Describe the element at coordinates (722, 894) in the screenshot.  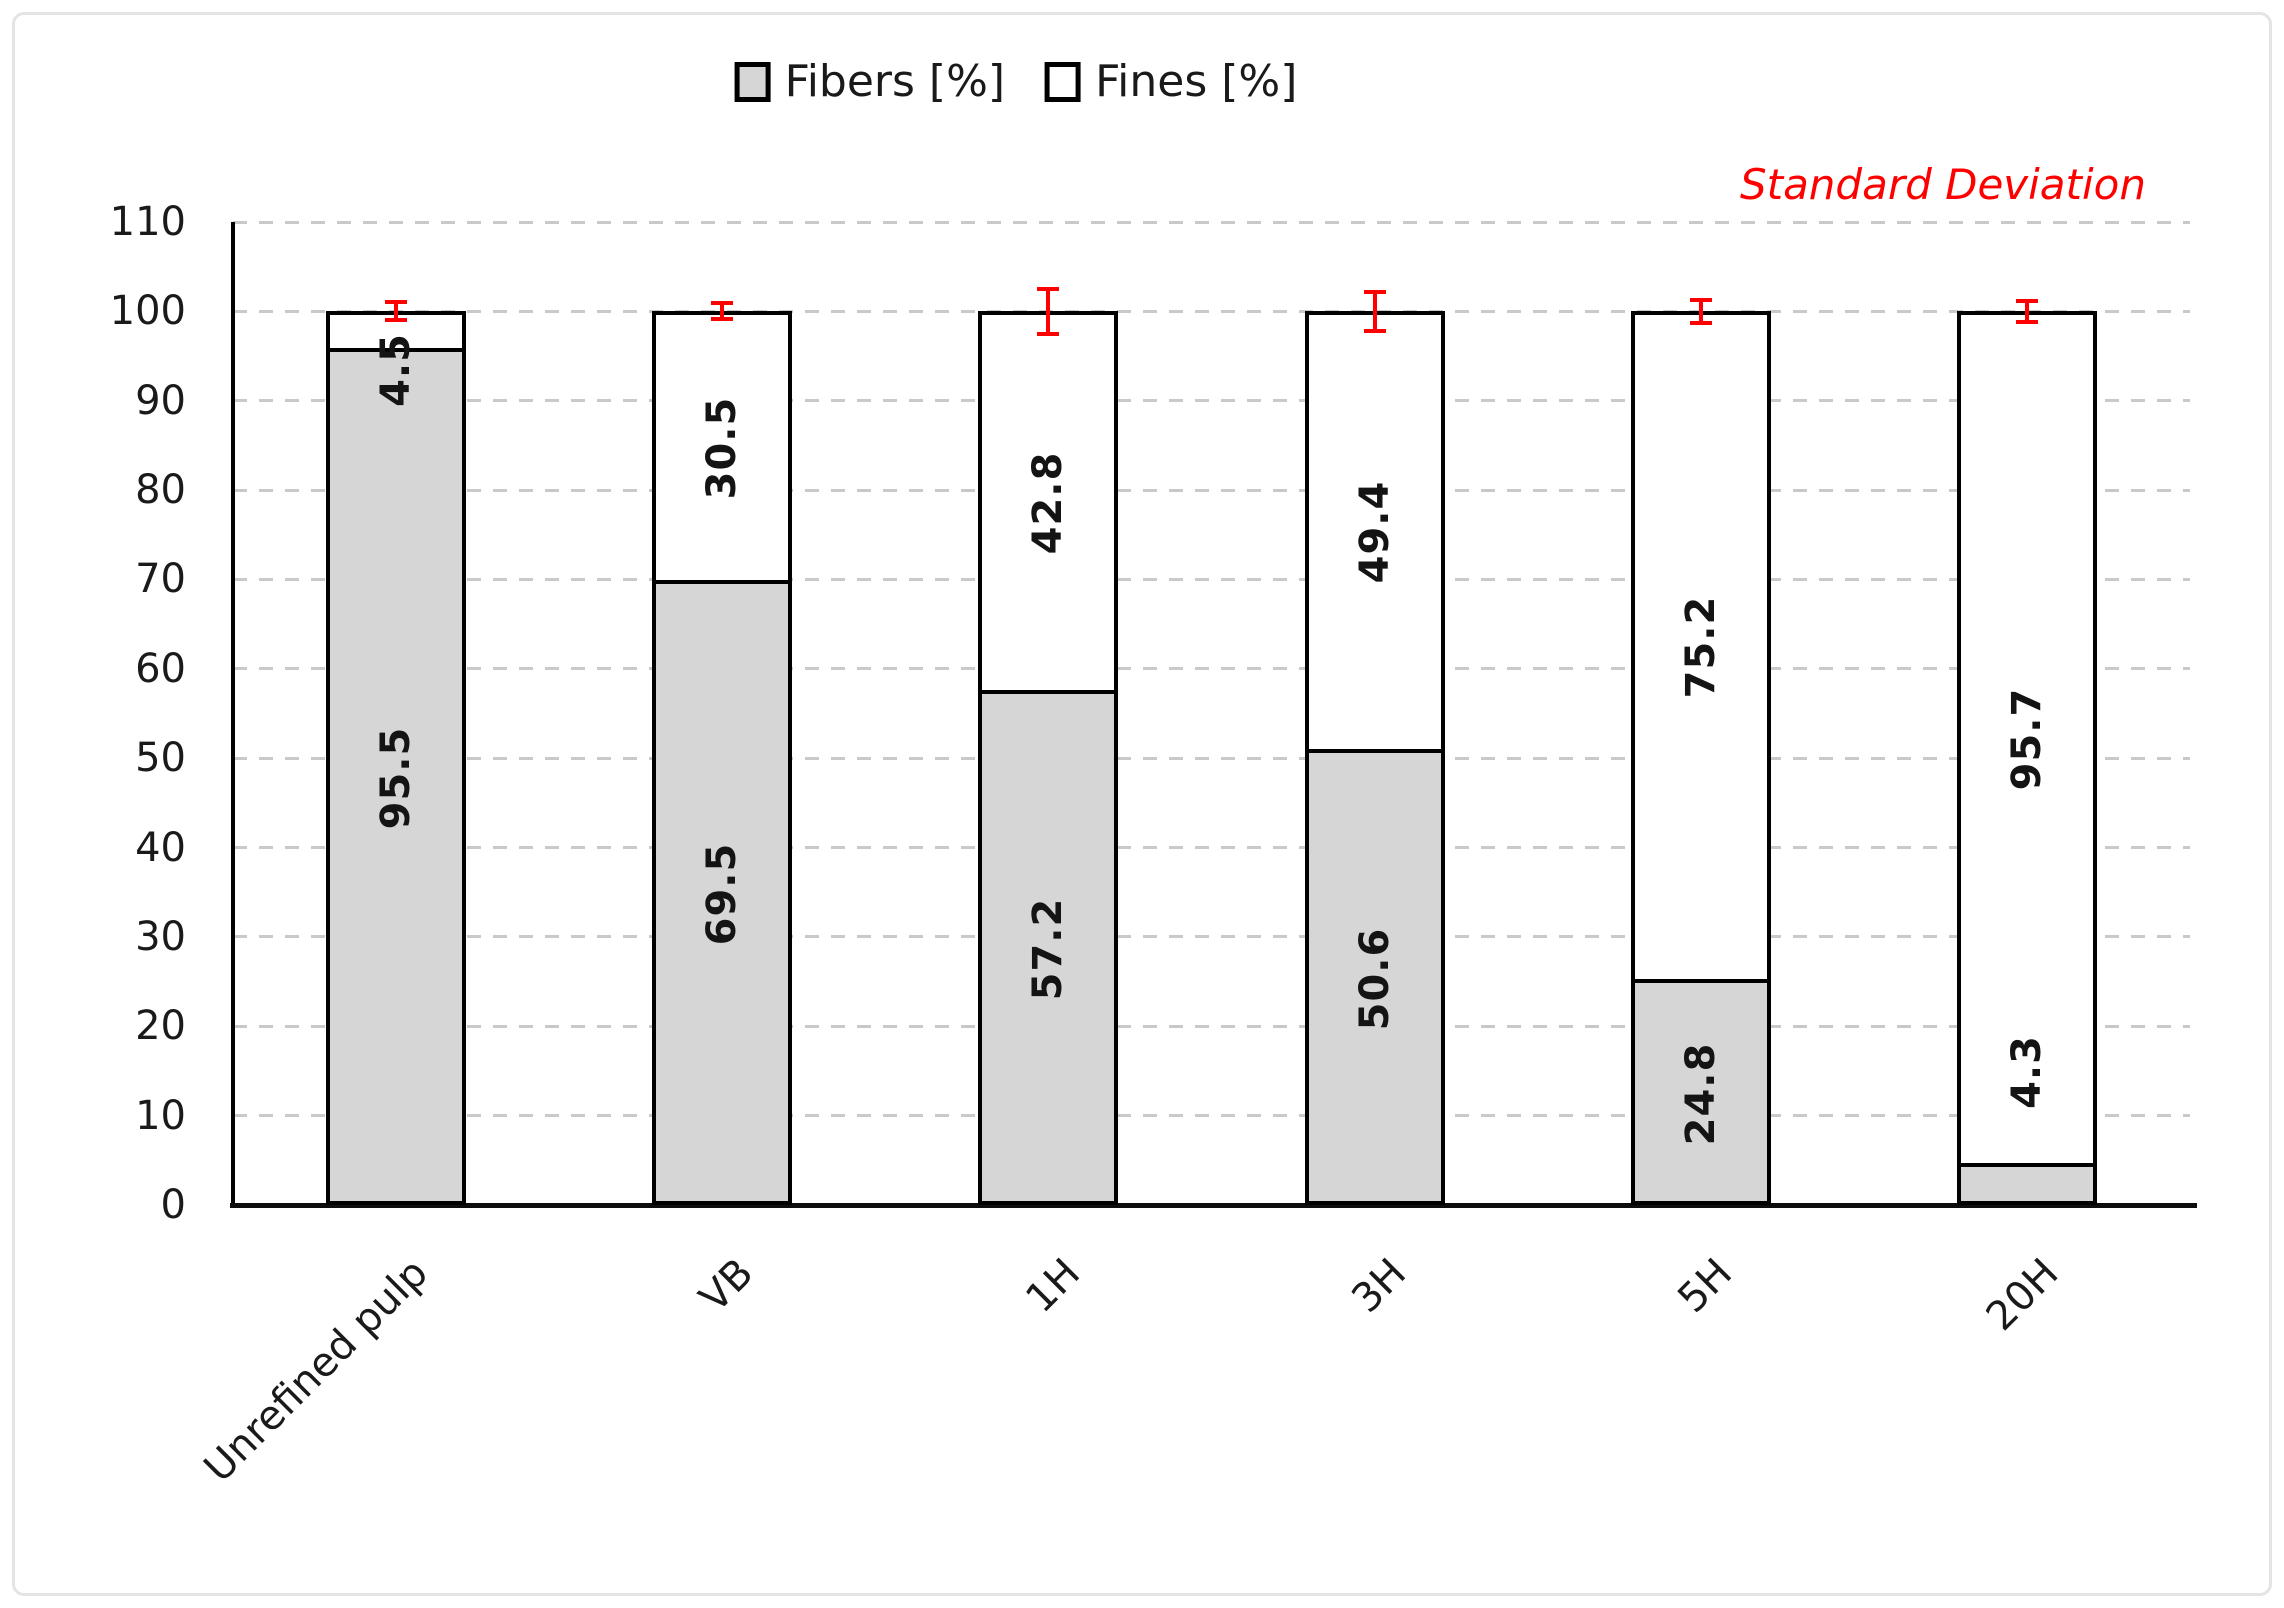
I see `segment-value-fibers: 69.5` at that location.